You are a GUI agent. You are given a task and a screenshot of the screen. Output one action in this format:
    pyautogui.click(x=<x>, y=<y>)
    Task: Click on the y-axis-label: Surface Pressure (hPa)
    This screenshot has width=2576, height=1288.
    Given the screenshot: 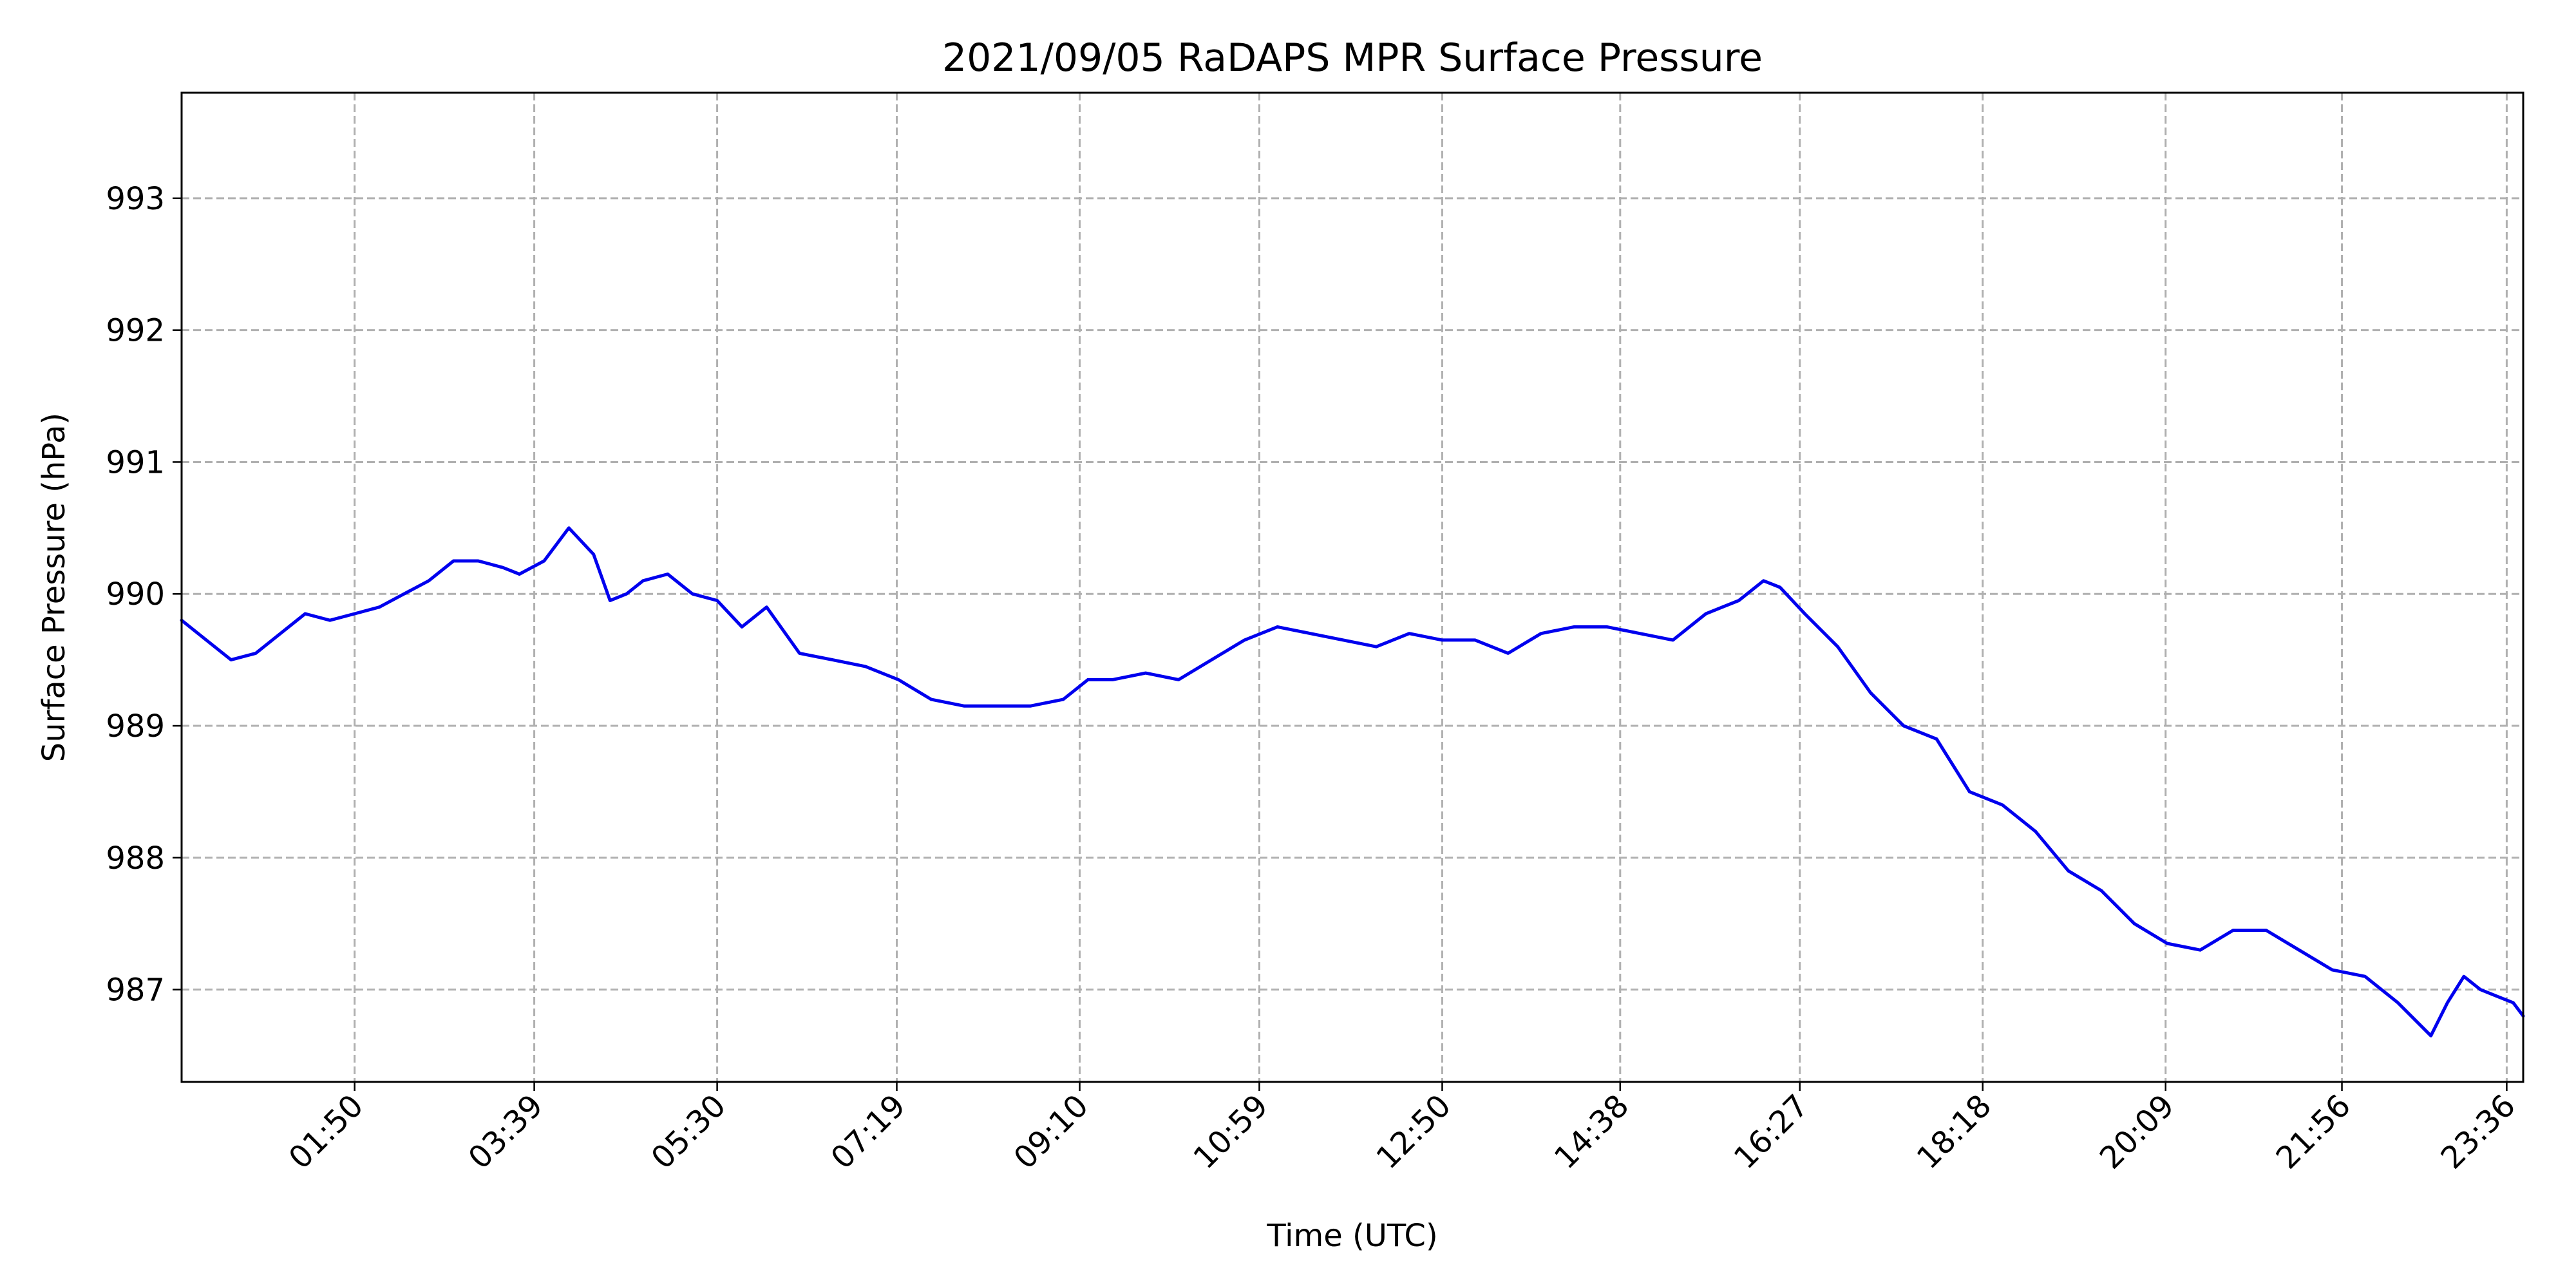 What is the action you would take?
    pyautogui.click(x=54, y=587)
    